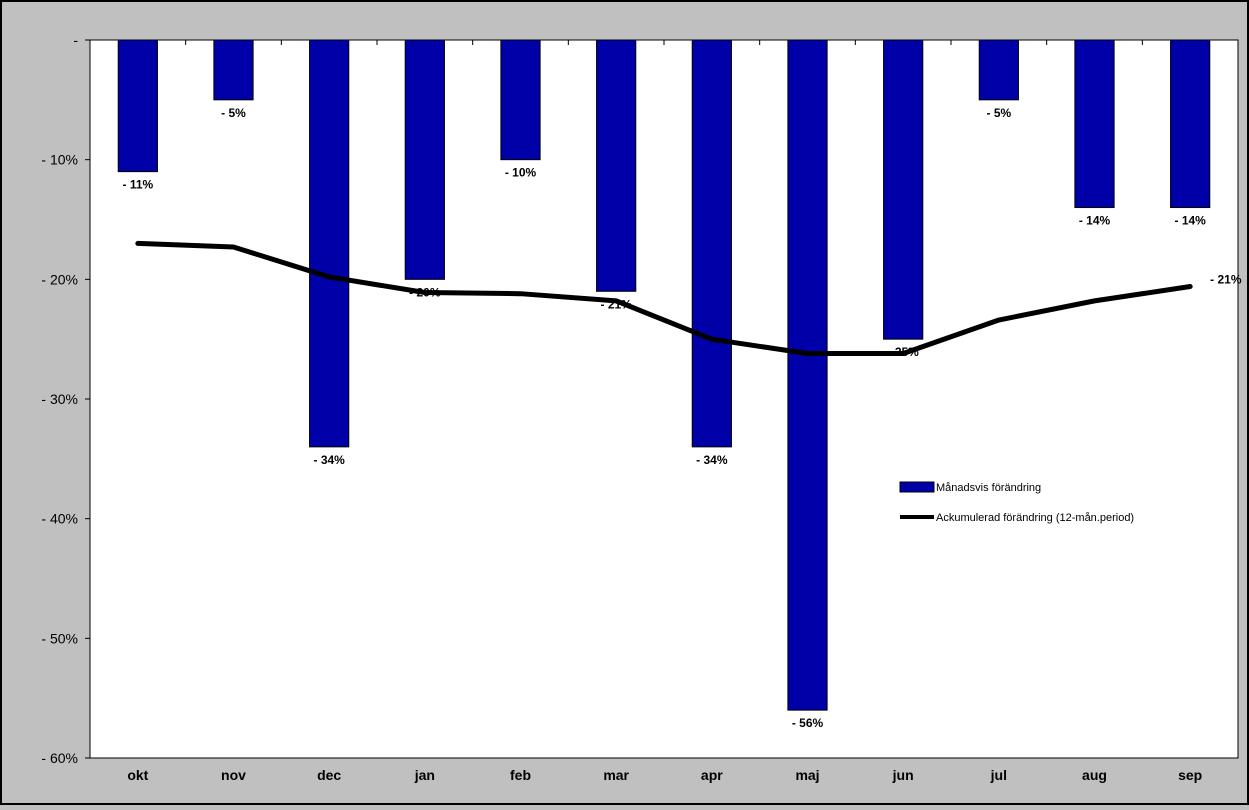 This screenshot has height=810, width=1249. Describe the element at coordinates (59, 758) in the screenshot. I see `y-tick-label: - 60%` at that location.